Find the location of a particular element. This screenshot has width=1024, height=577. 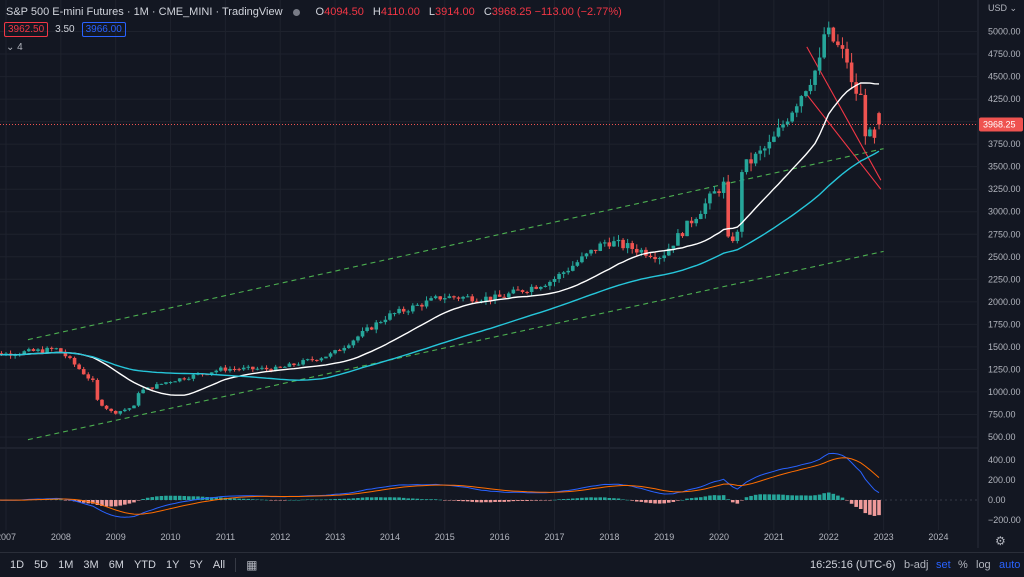

timeframe-5d: 5D is located at coordinates (41, 565).